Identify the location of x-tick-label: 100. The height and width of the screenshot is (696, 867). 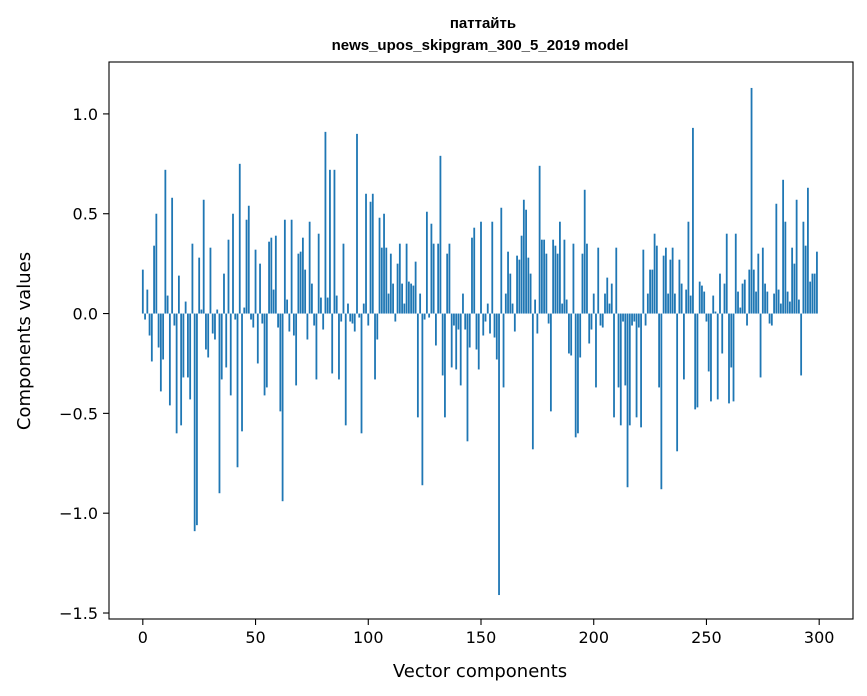
(368, 637).